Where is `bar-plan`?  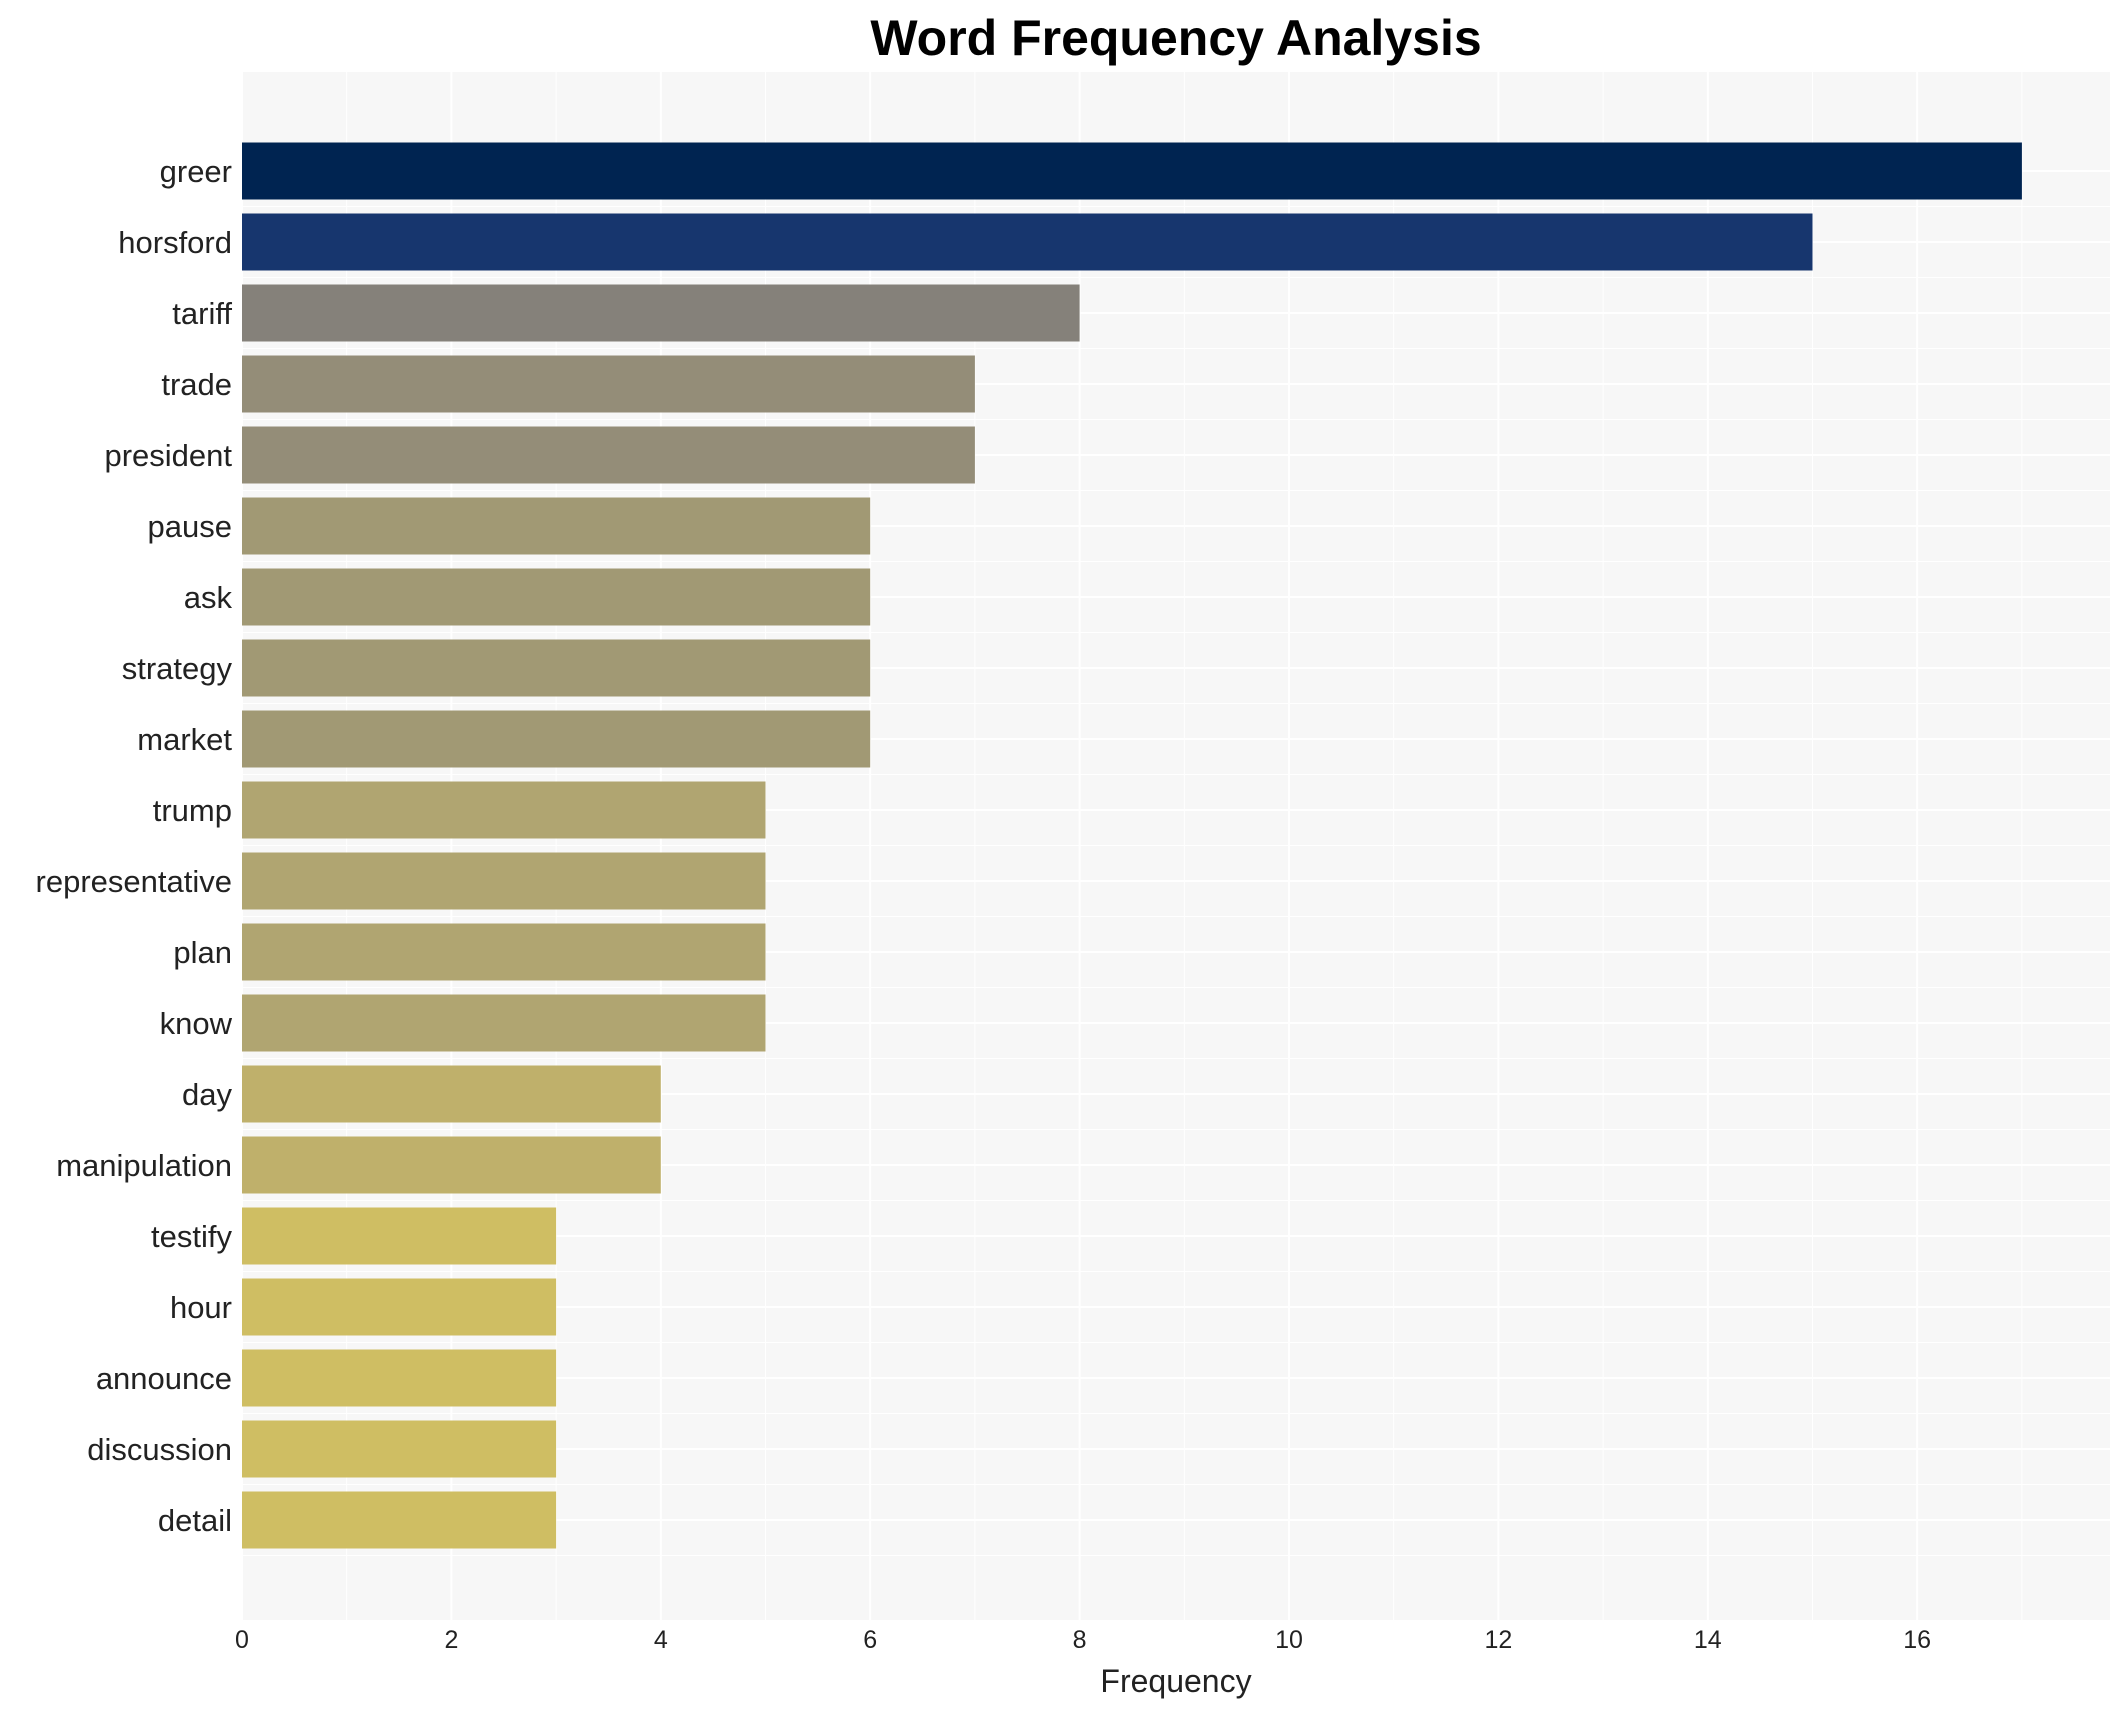
bar-plan is located at coordinates (504, 952).